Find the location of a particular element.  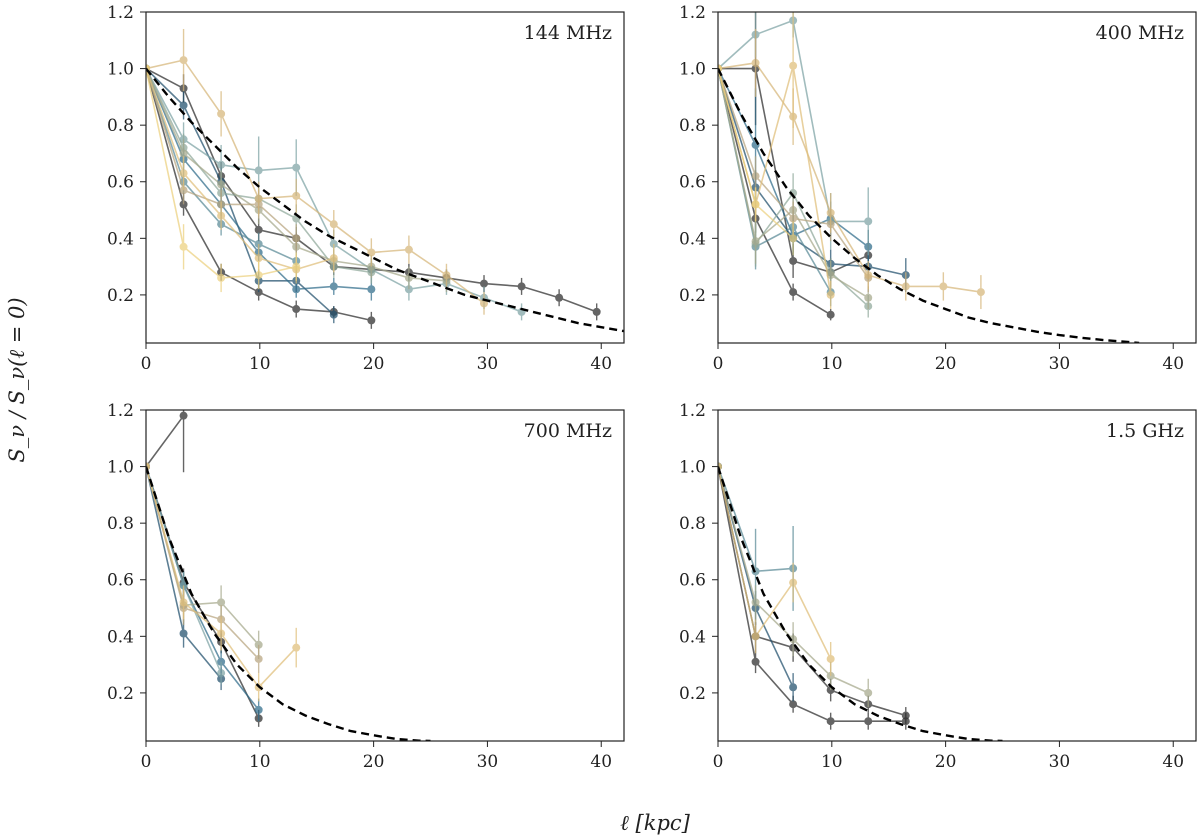

panel-frequency-label: 144 MHz is located at coordinates (568, 33).